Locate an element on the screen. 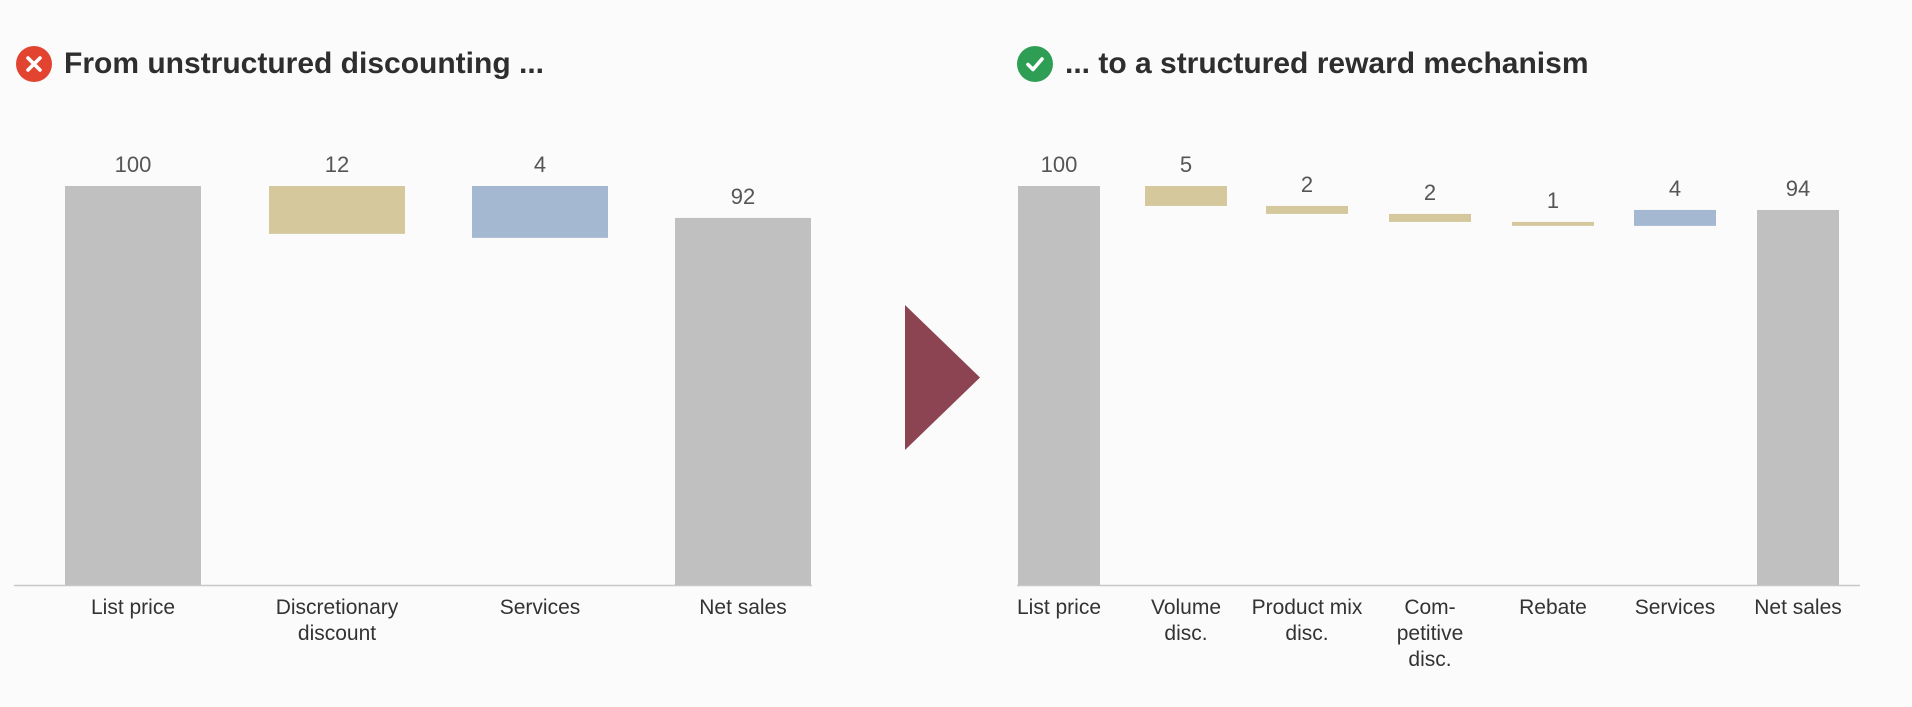  category-label-volume-disc: Volume disc. is located at coordinates (1186, 620).